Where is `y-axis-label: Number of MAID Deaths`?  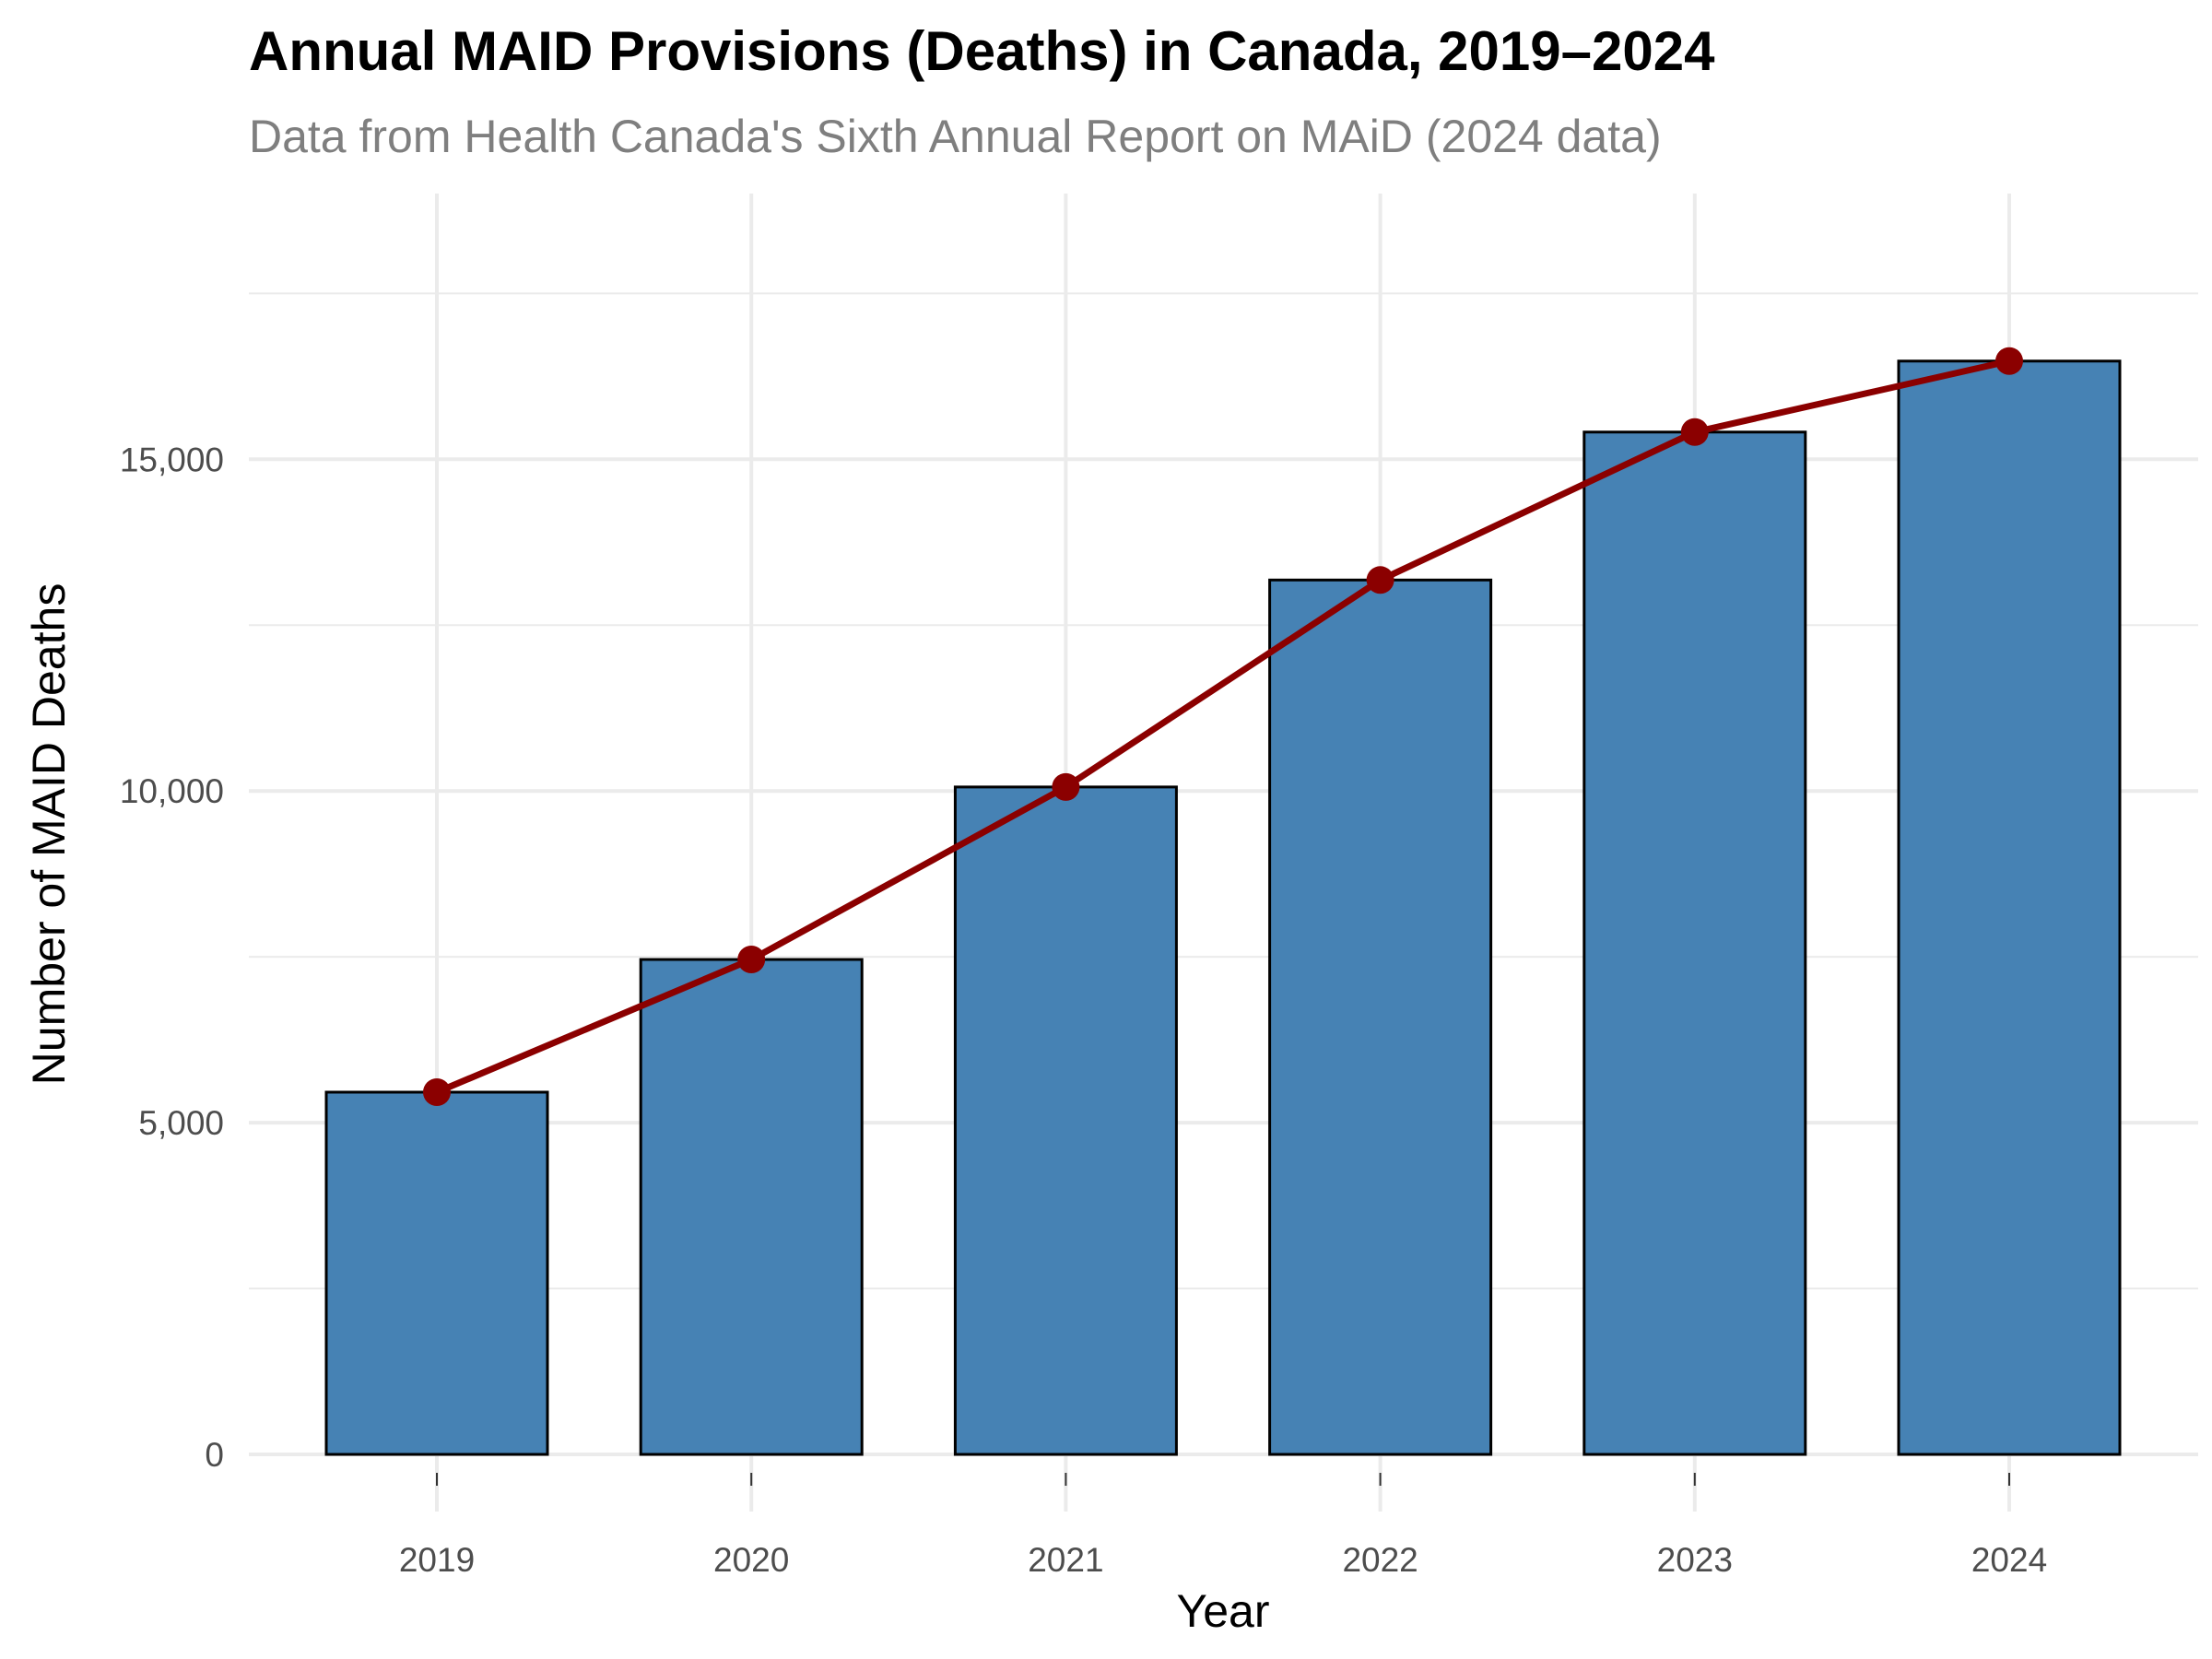 y-axis-label: Number of MAID Deaths is located at coordinates (49, 834).